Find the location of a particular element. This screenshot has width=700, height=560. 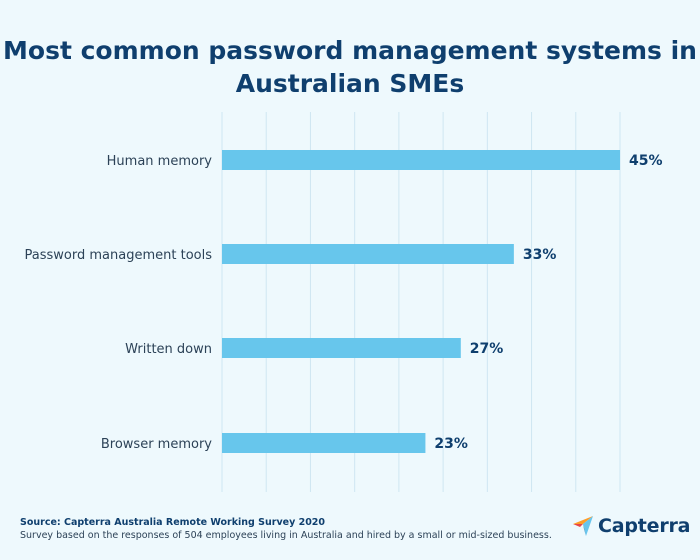

category-label: Human memory is located at coordinates (160, 161).